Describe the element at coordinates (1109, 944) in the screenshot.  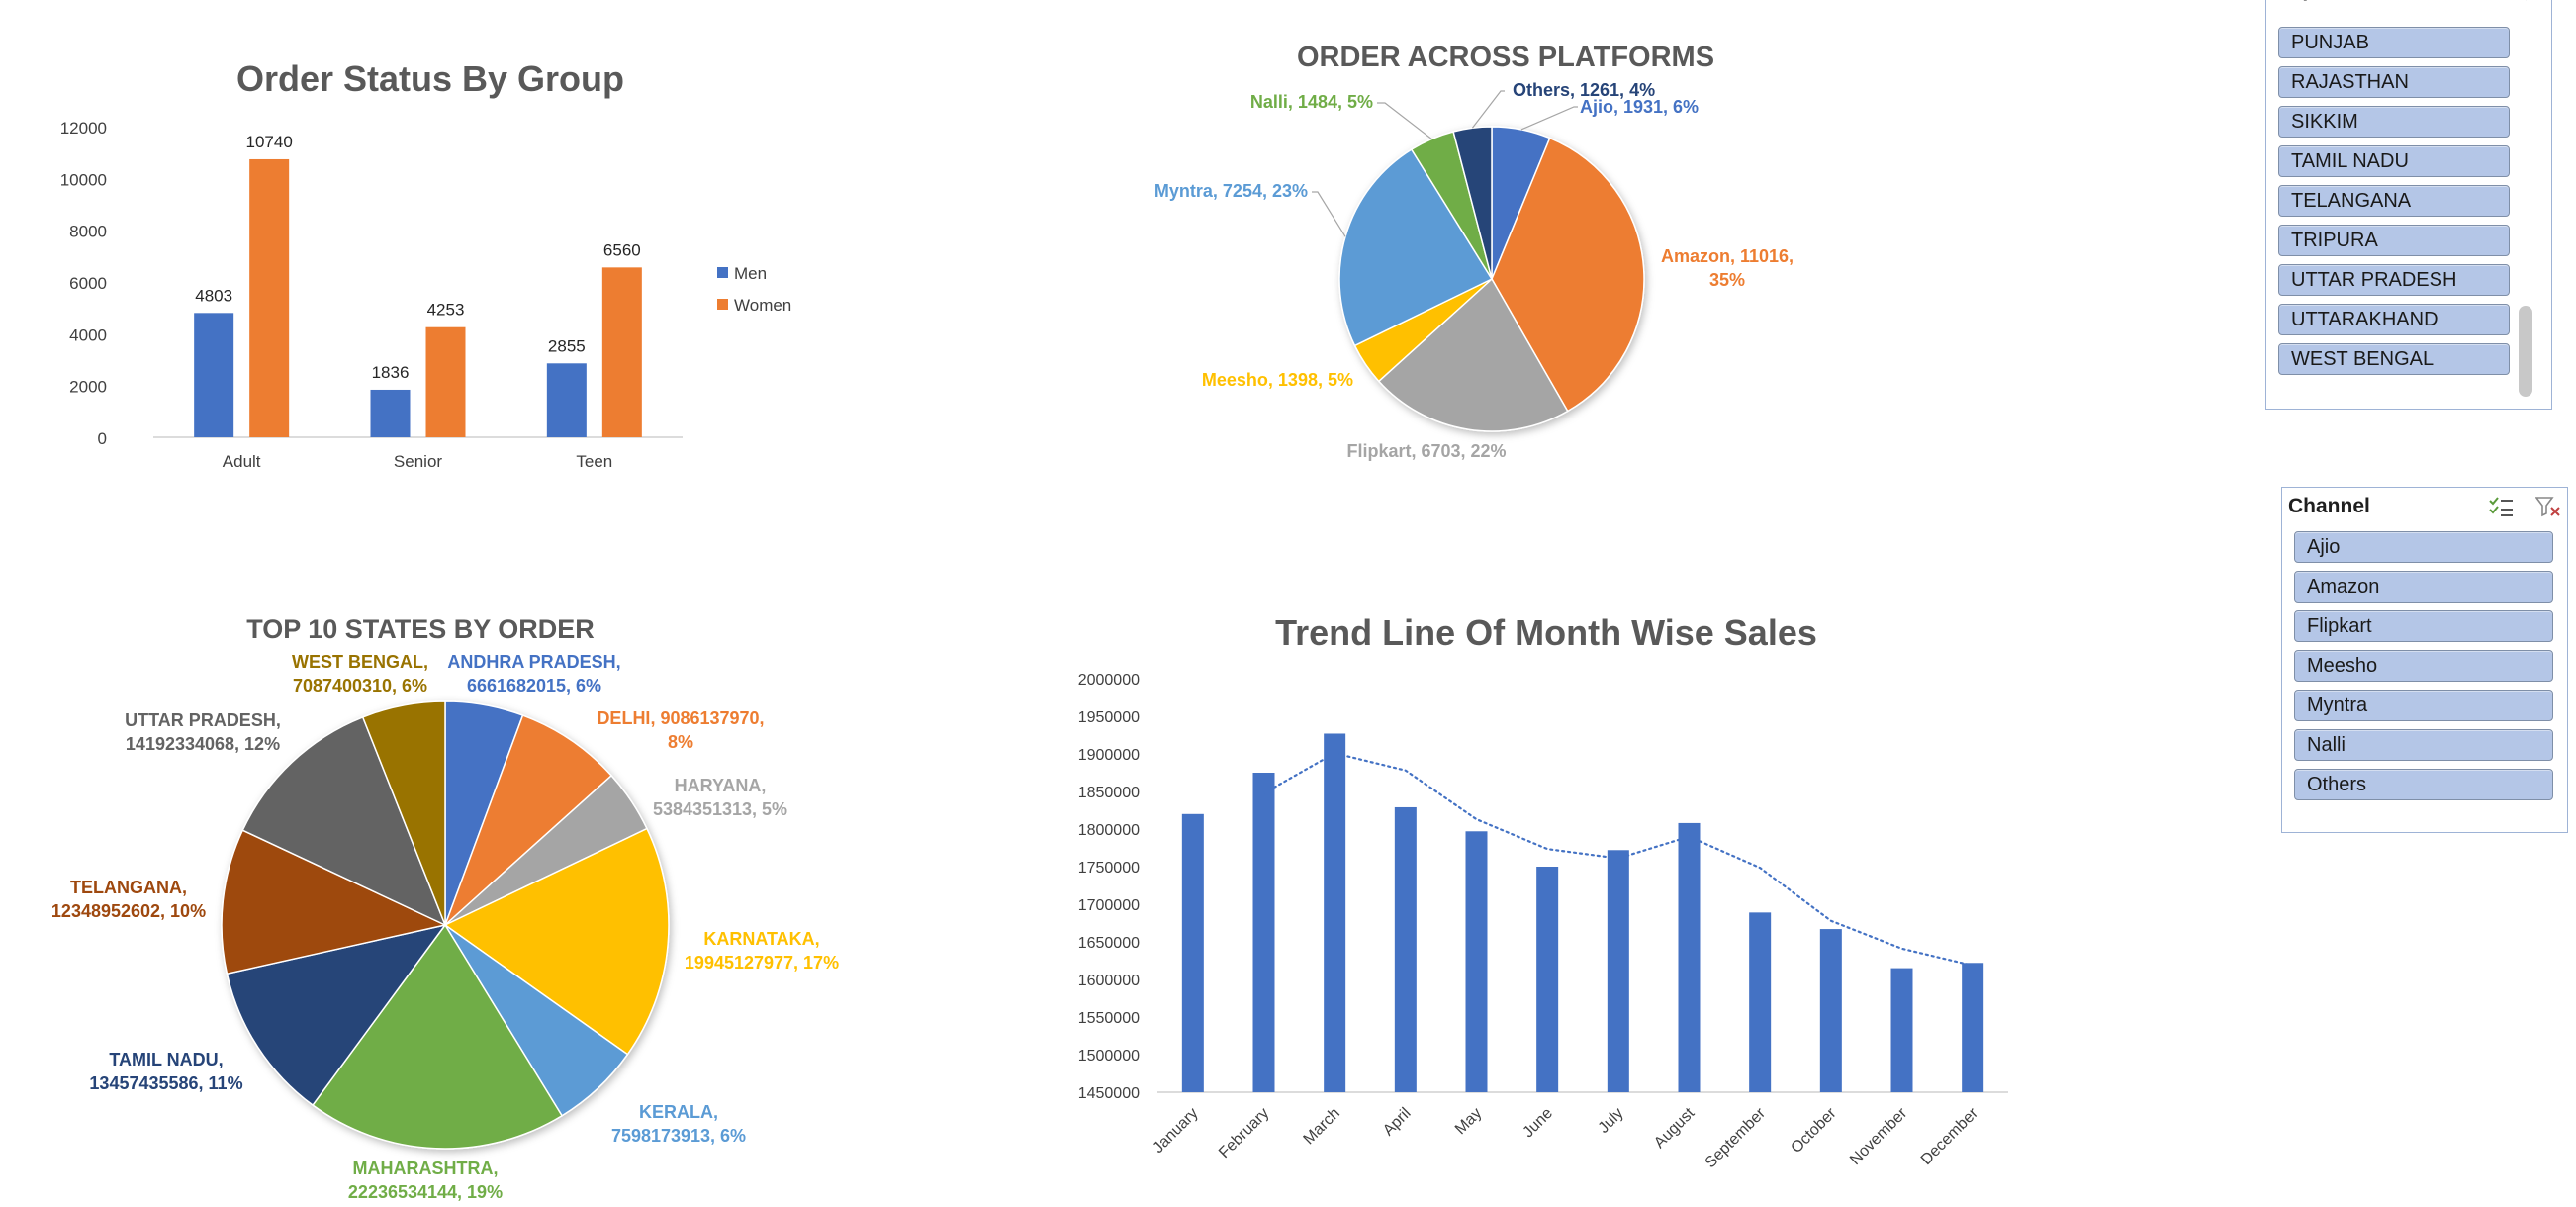
I see `y-tick-label: 1650000` at that location.